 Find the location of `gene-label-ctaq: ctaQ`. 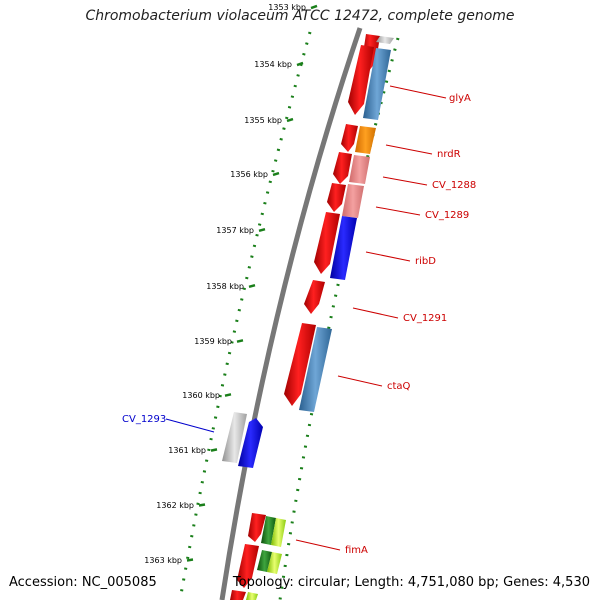

gene-label-ctaq: ctaQ is located at coordinates (399, 386).